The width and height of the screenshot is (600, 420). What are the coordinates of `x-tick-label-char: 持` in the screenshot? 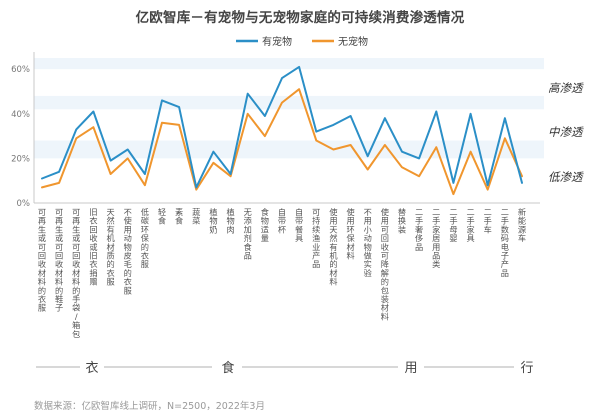 It's located at (316, 221).